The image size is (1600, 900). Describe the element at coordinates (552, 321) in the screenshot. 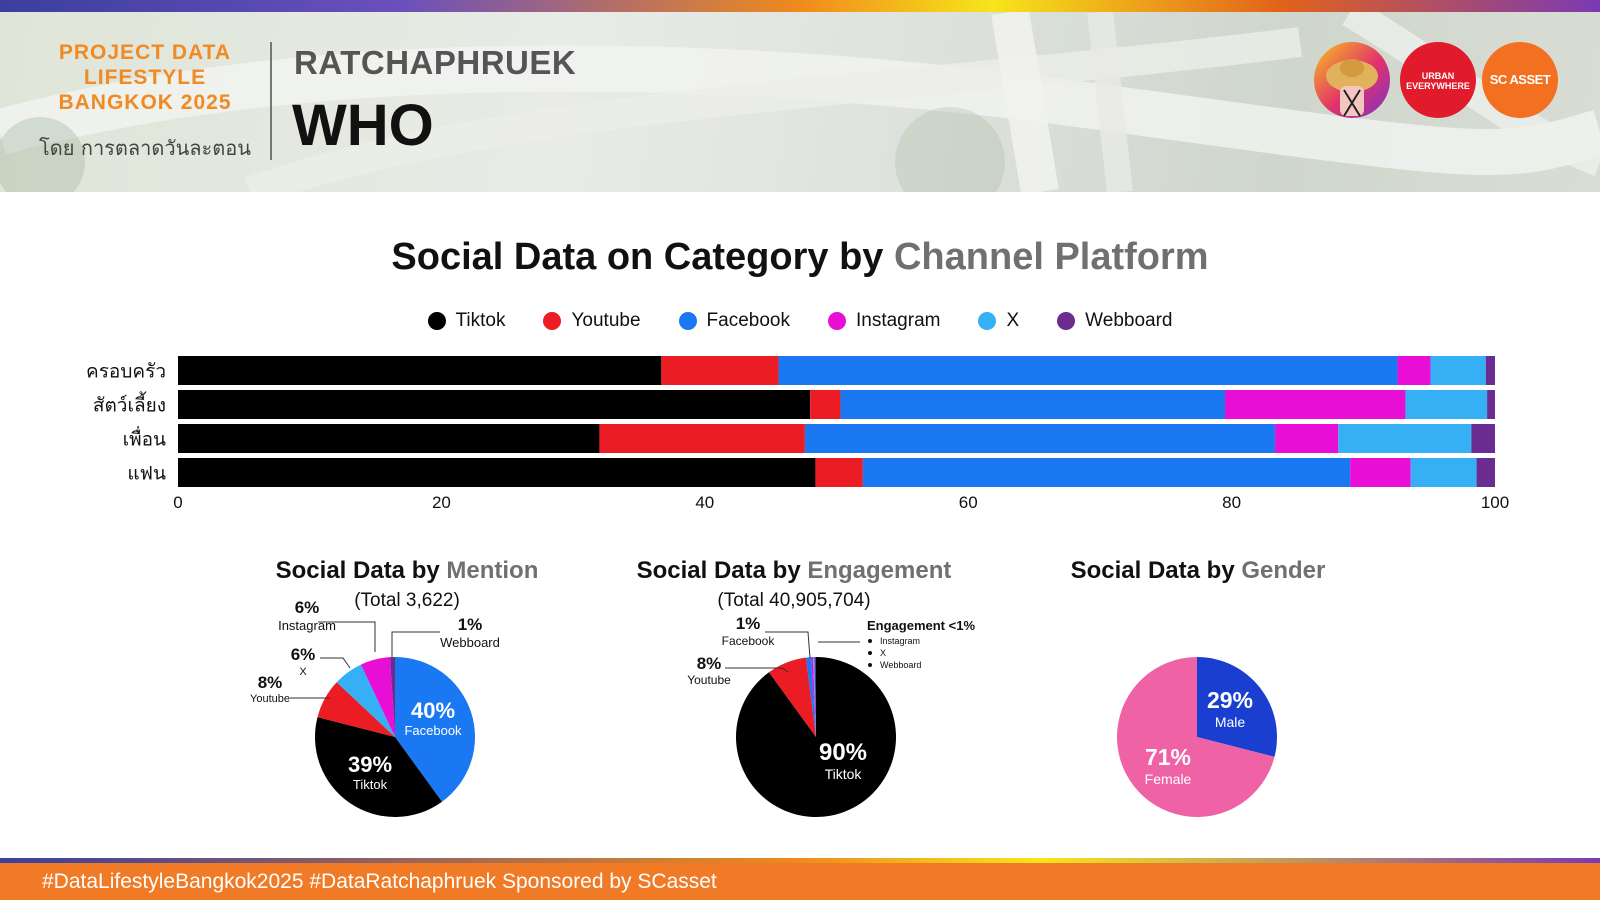

I see `legend-swatch-youtube` at that location.